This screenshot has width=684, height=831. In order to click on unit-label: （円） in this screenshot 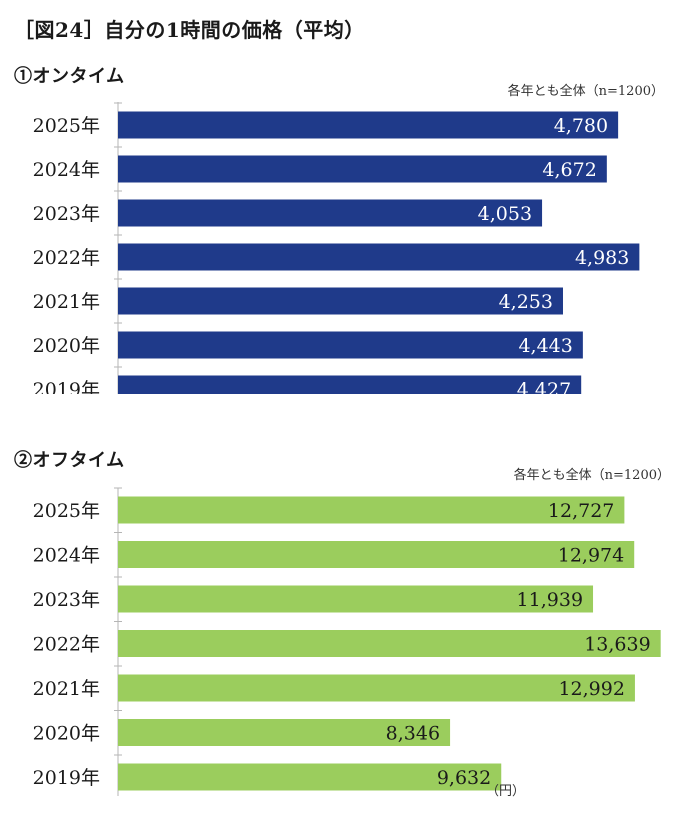, I will do `click(506, 791)`.